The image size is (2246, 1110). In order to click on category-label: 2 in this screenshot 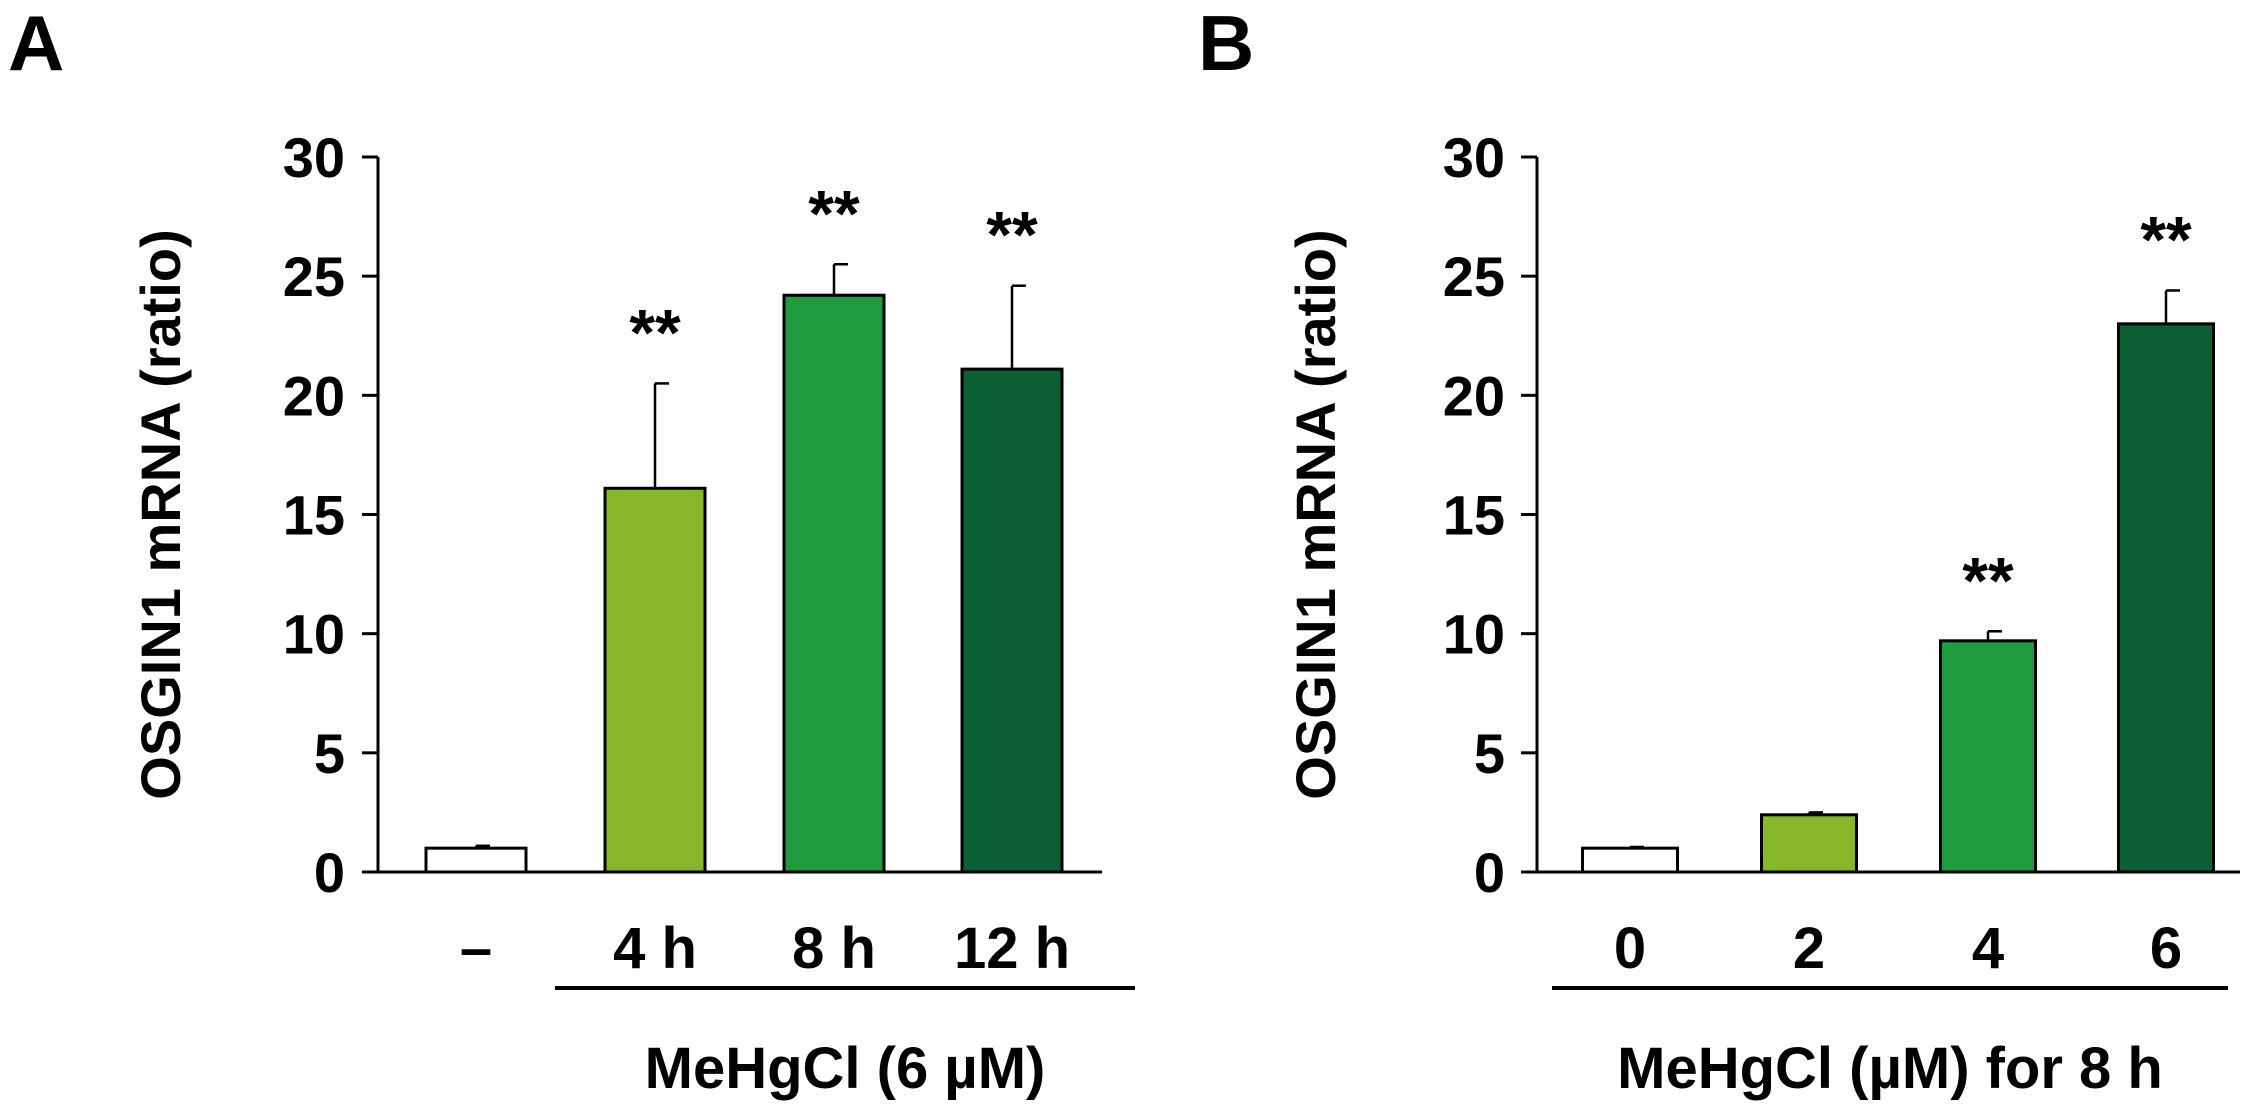, I will do `click(1809, 948)`.